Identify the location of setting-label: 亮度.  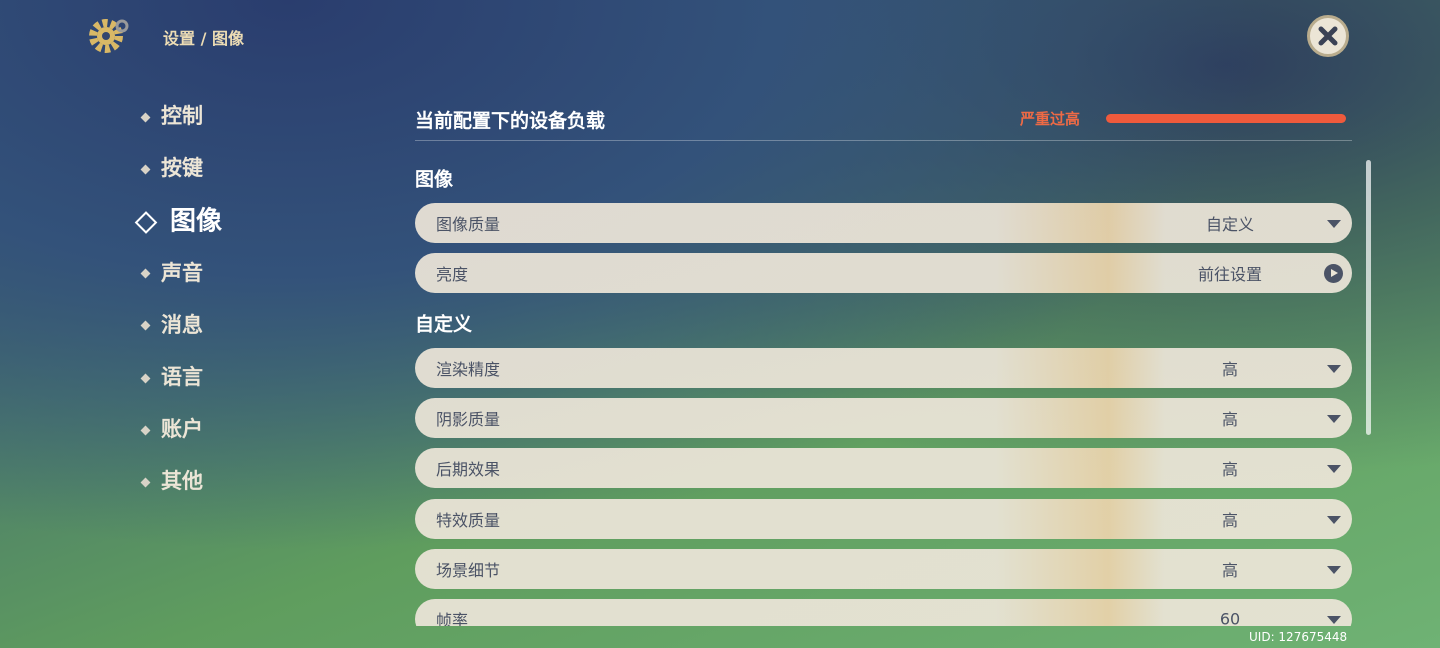
(452, 275).